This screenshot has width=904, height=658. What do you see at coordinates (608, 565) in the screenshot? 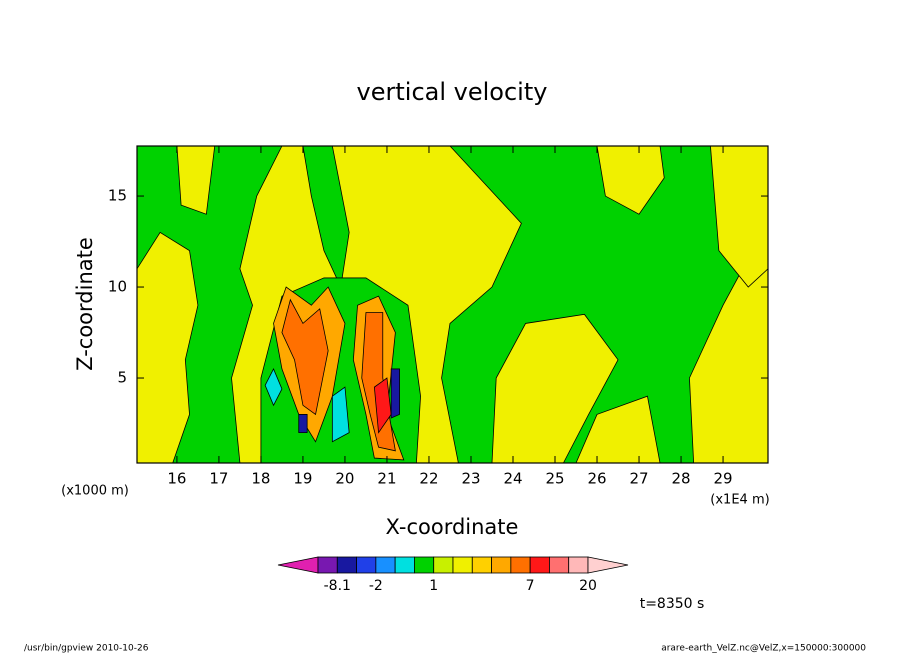
I see `colorbar-extend-high` at bounding box center [608, 565].